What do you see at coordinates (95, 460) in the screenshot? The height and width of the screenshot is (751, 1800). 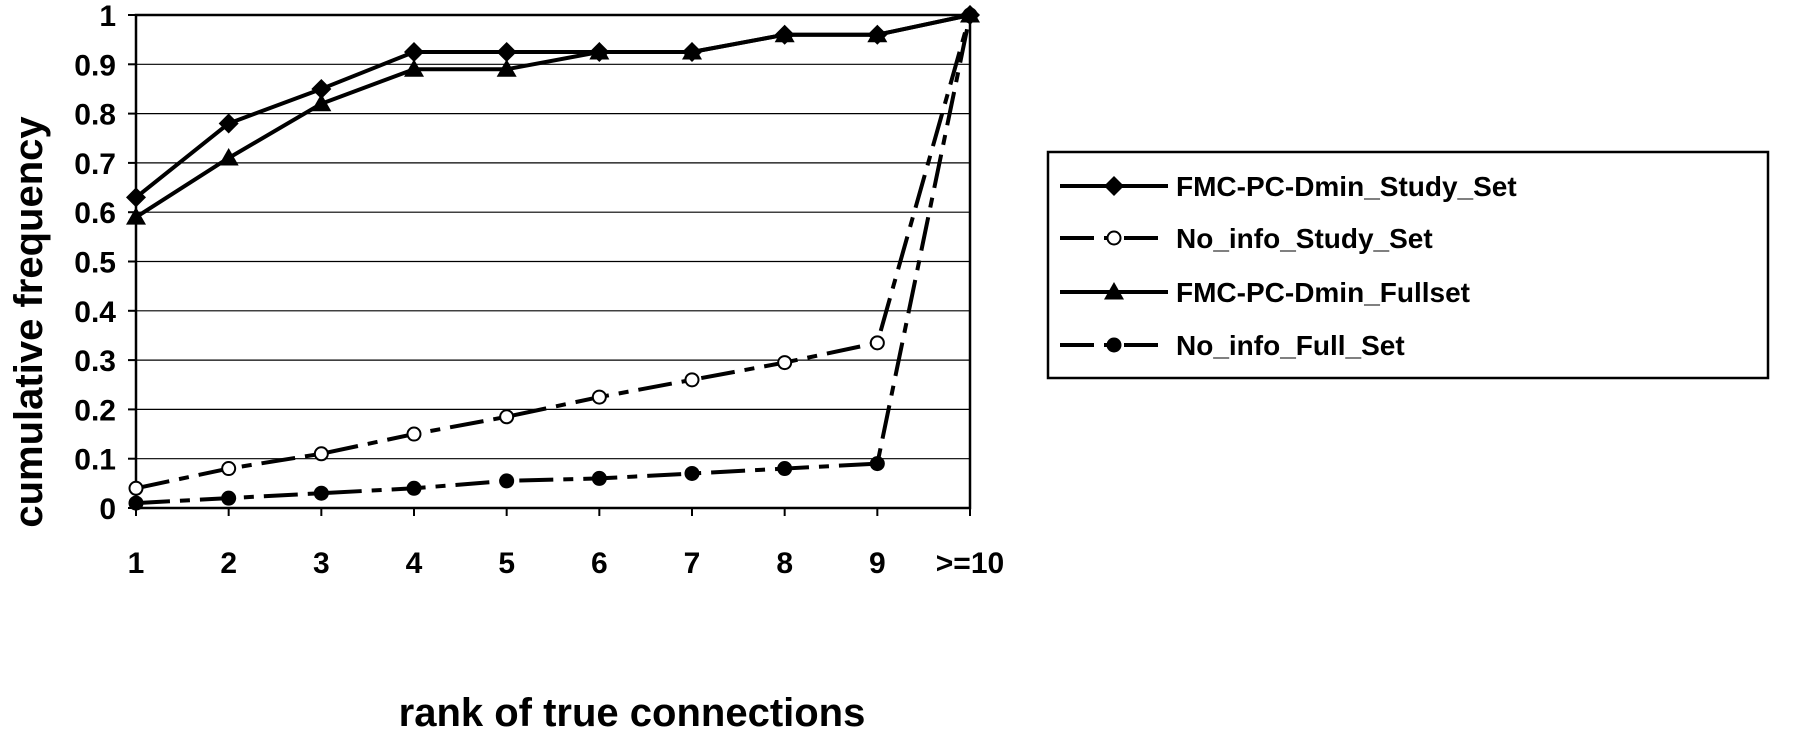 I see `y-tick-label: 0.1` at bounding box center [95, 460].